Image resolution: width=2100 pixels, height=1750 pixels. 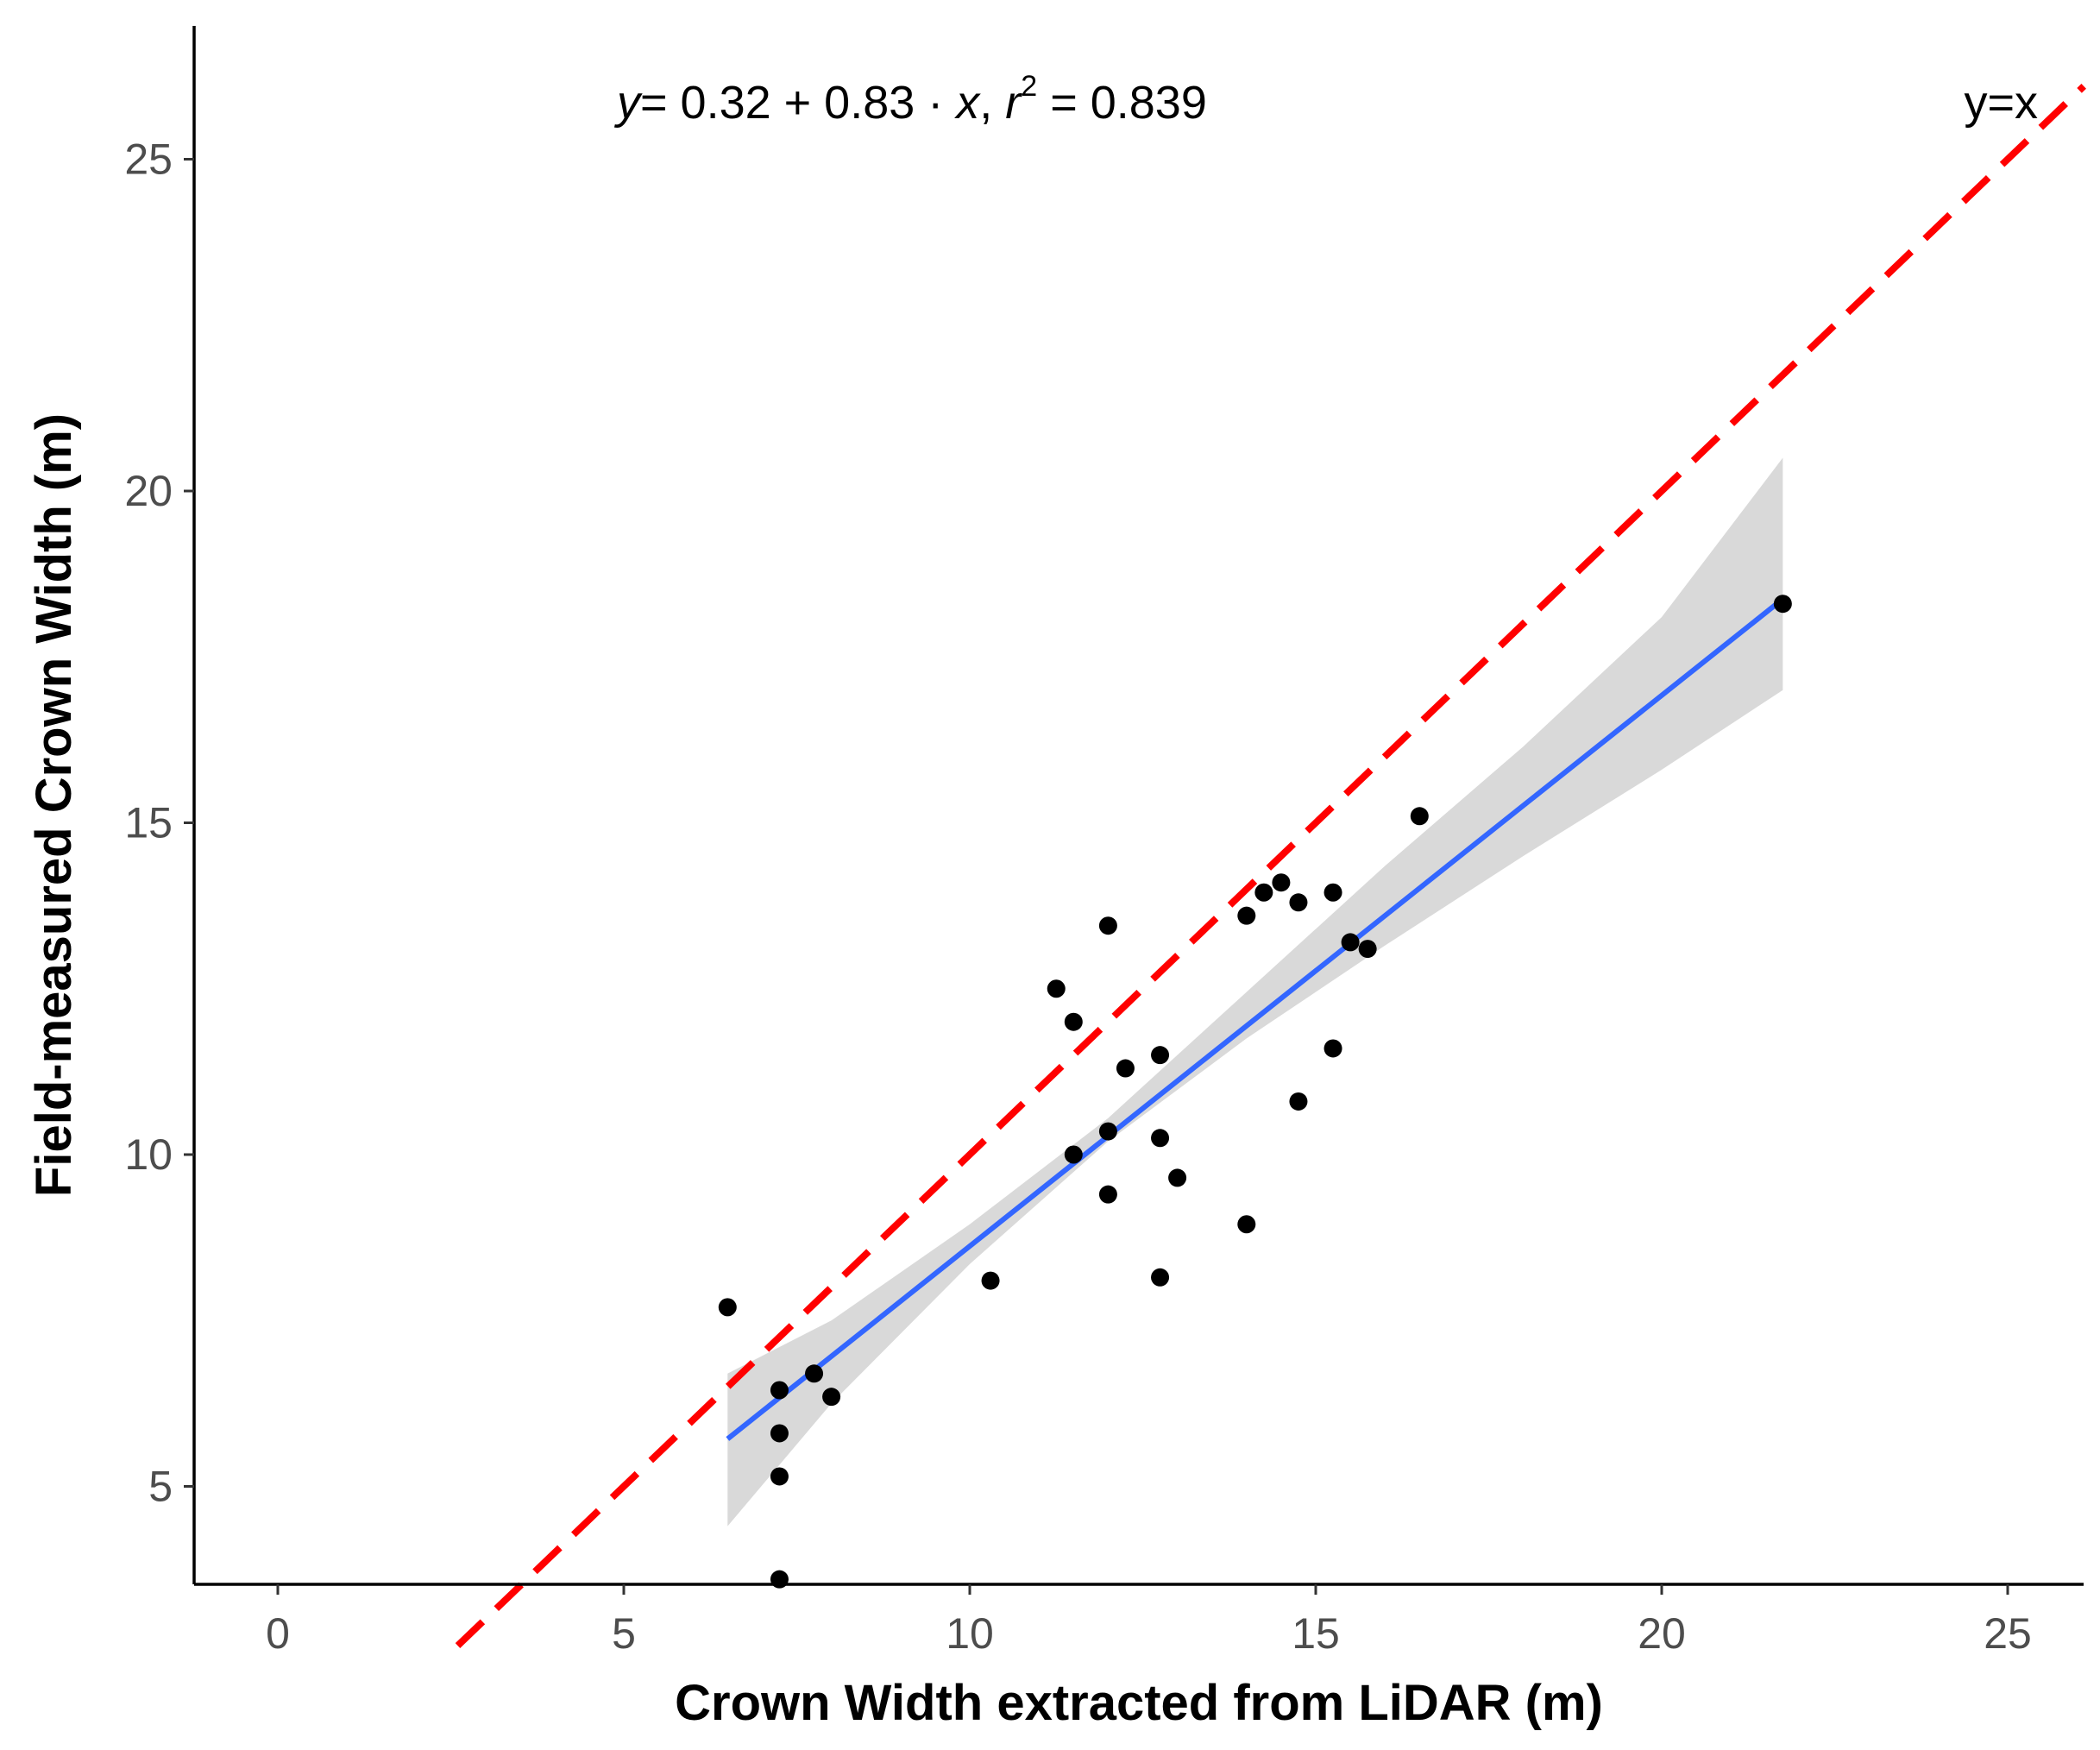 I want to click on regression-equation: y= 0.32 + 0.83 · x, r2 = 0.839, so click(x=910, y=99).